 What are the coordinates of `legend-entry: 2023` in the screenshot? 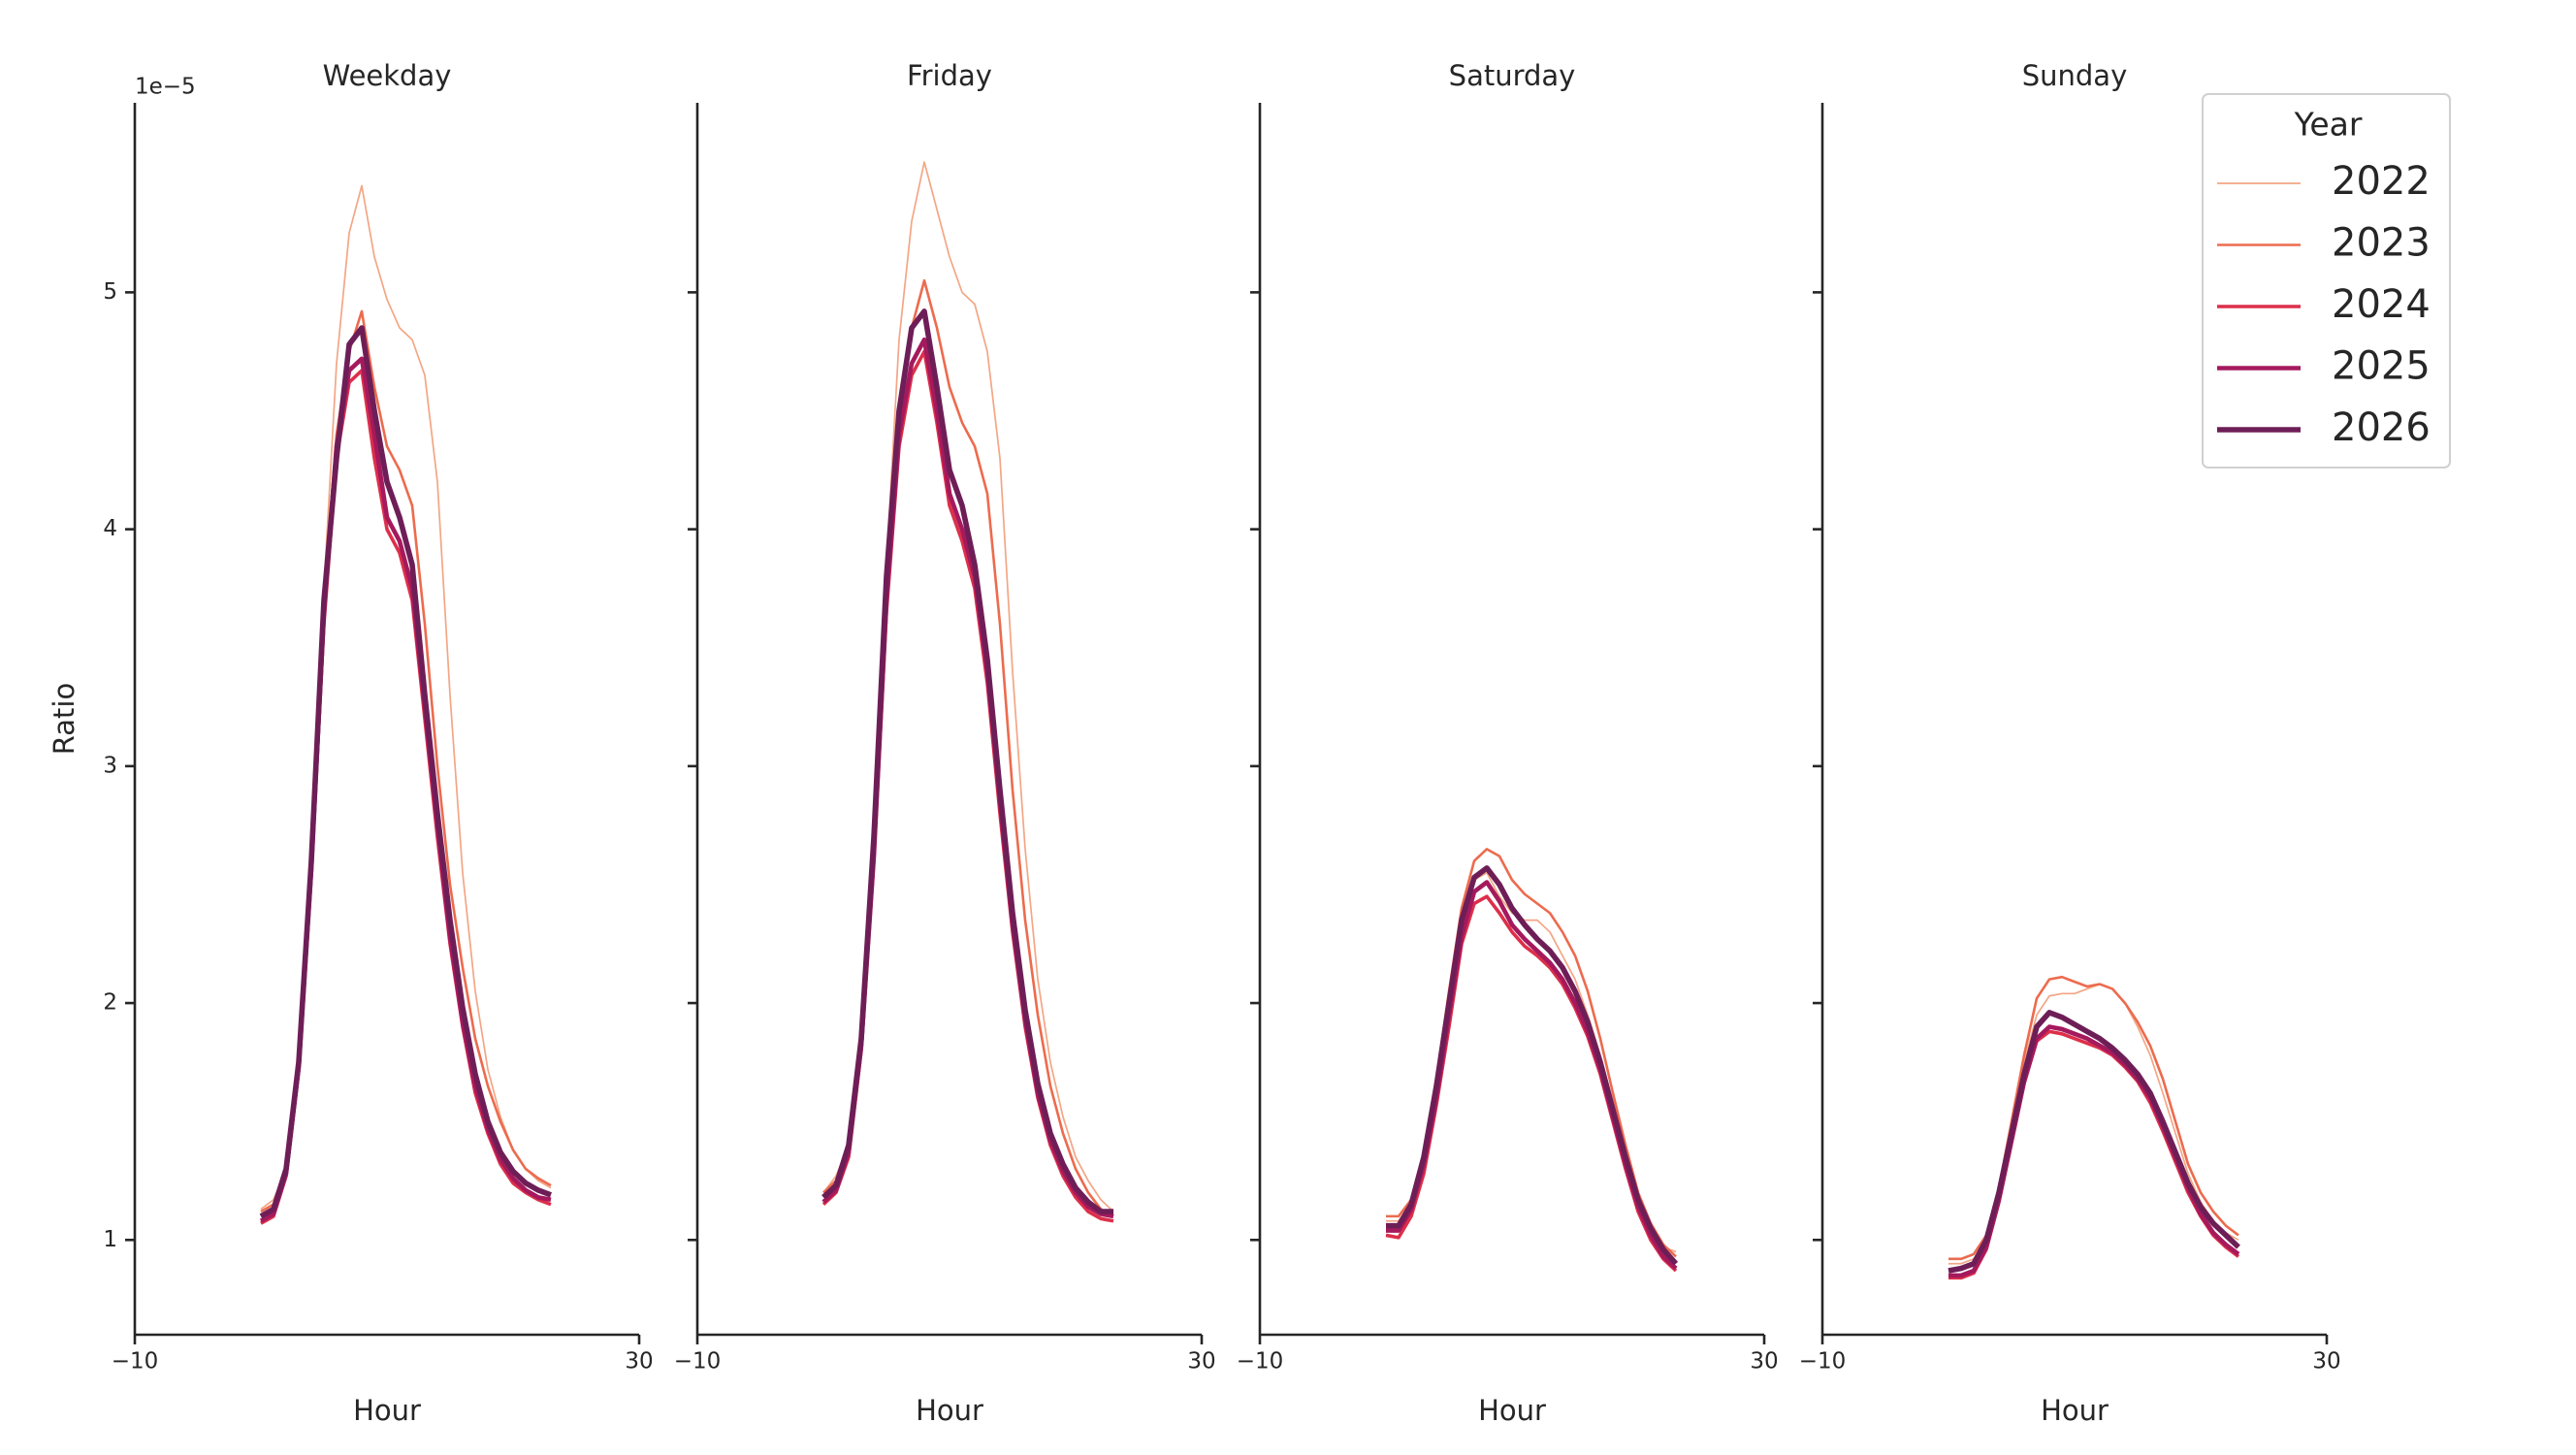 It's located at (2381, 243).